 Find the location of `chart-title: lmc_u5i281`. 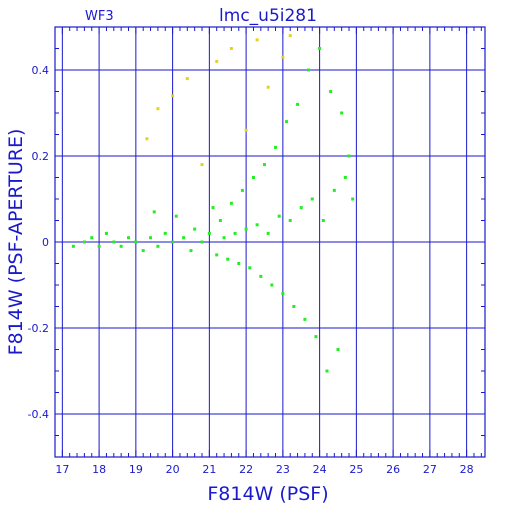

chart-title: lmc_u5i281 is located at coordinates (268, 16).